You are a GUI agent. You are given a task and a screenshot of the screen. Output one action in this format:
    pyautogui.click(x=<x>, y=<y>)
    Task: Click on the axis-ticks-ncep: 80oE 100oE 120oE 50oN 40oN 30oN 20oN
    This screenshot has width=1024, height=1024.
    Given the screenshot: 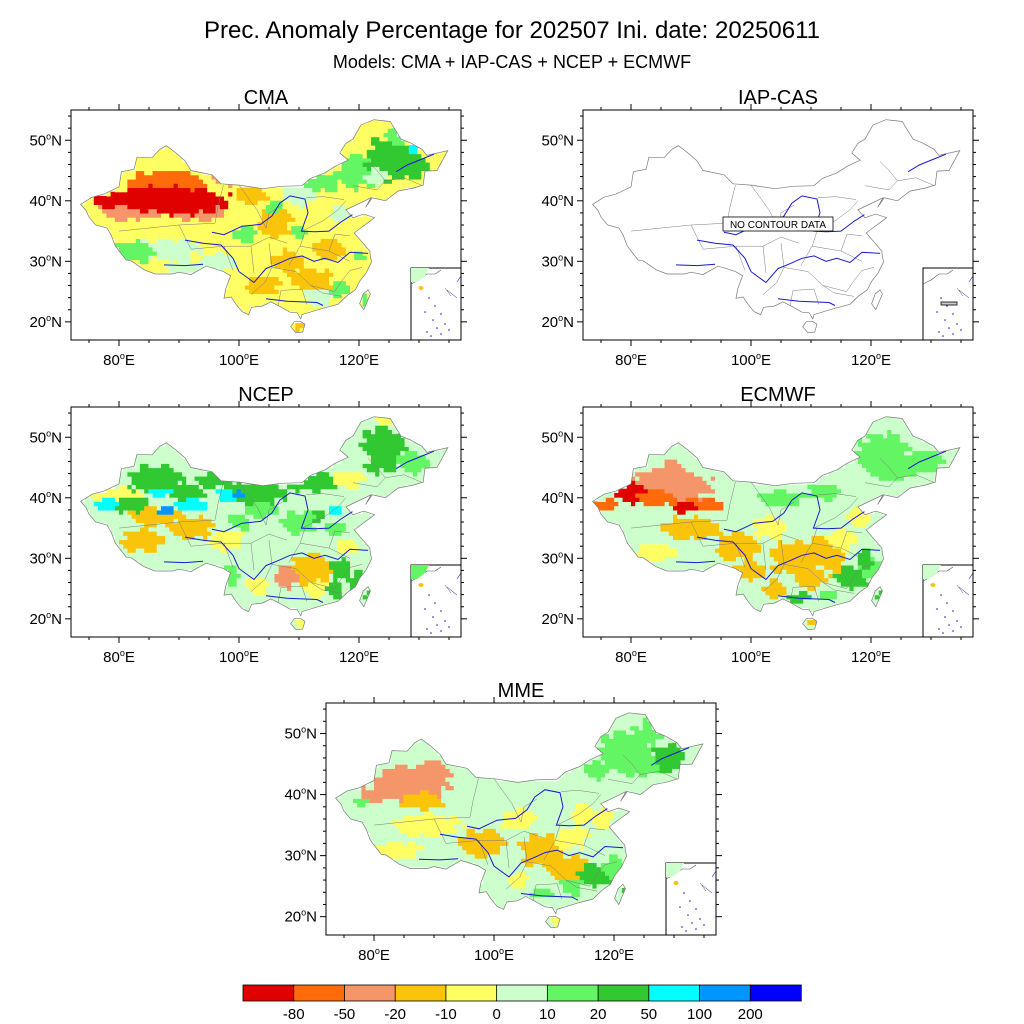 What is the action you would take?
    pyautogui.click(x=248, y=533)
    